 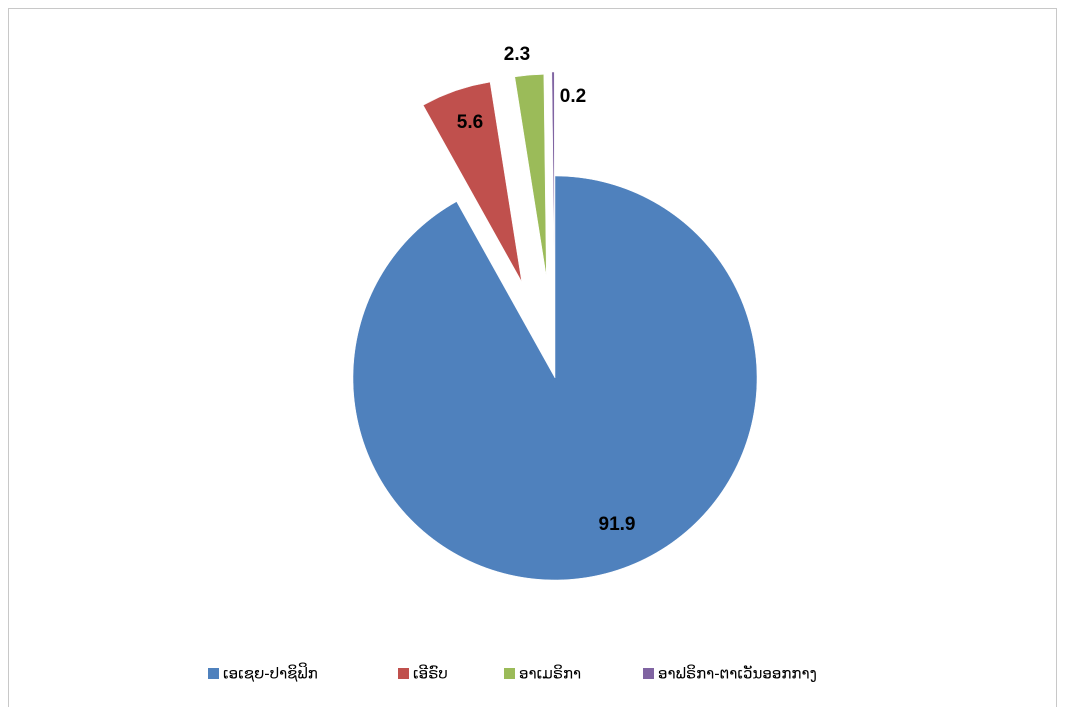 I want to click on legend-label: ເອີຣົບ, so click(x=430, y=672).